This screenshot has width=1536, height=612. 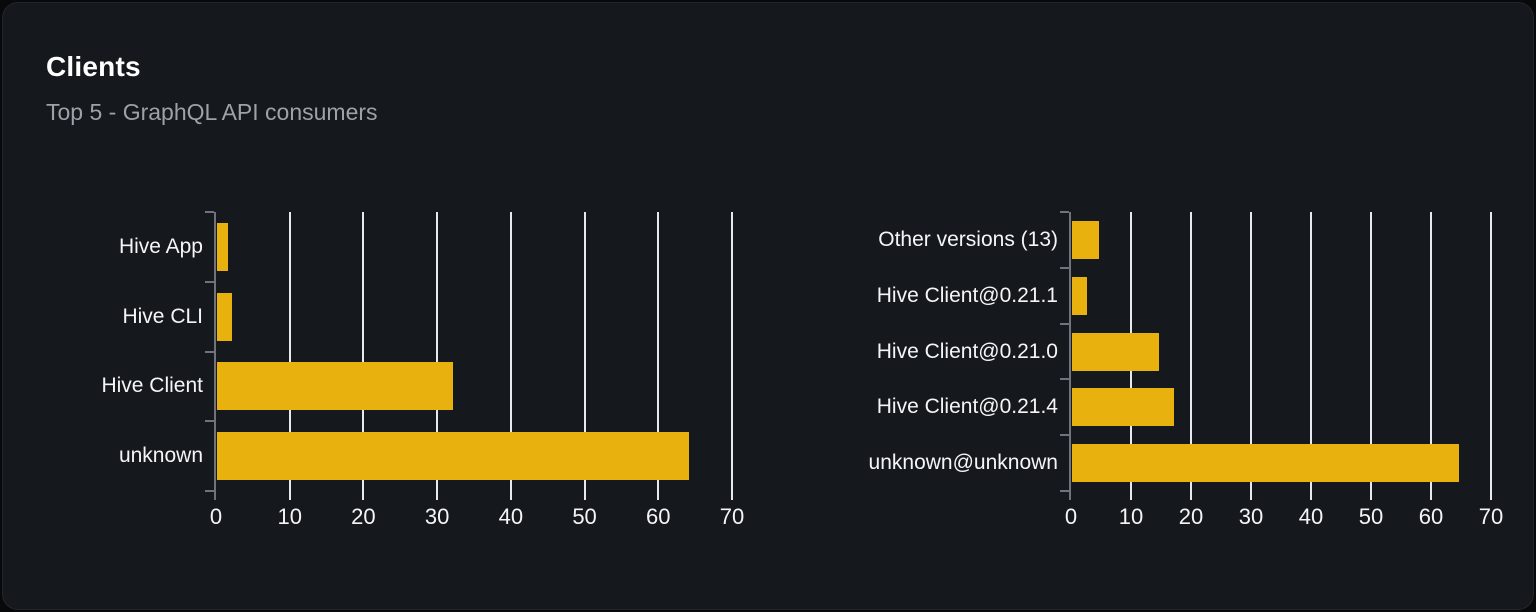 I want to click on bar-hive-client, so click(x=335, y=386).